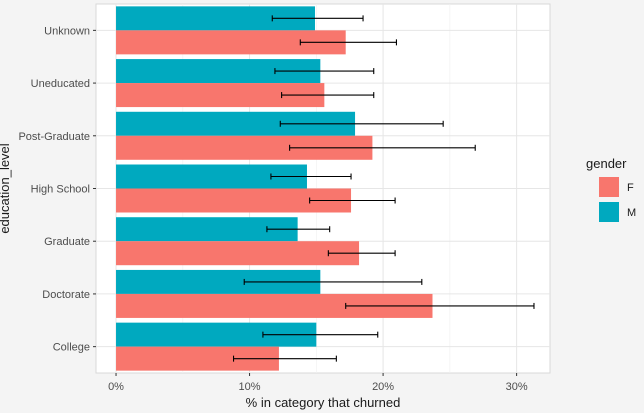  What do you see at coordinates (238, 253) in the screenshot?
I see `bar-f-graduate` at bounding box center [238, 253].